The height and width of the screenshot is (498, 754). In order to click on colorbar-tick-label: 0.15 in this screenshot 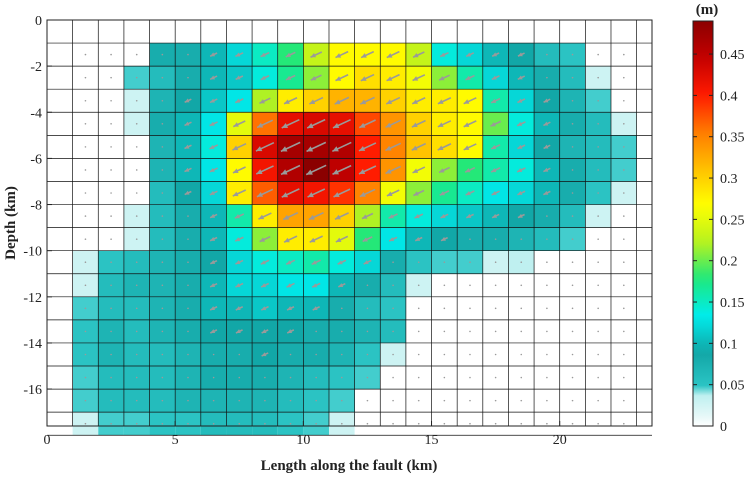, I will do `click(732, 303)`.